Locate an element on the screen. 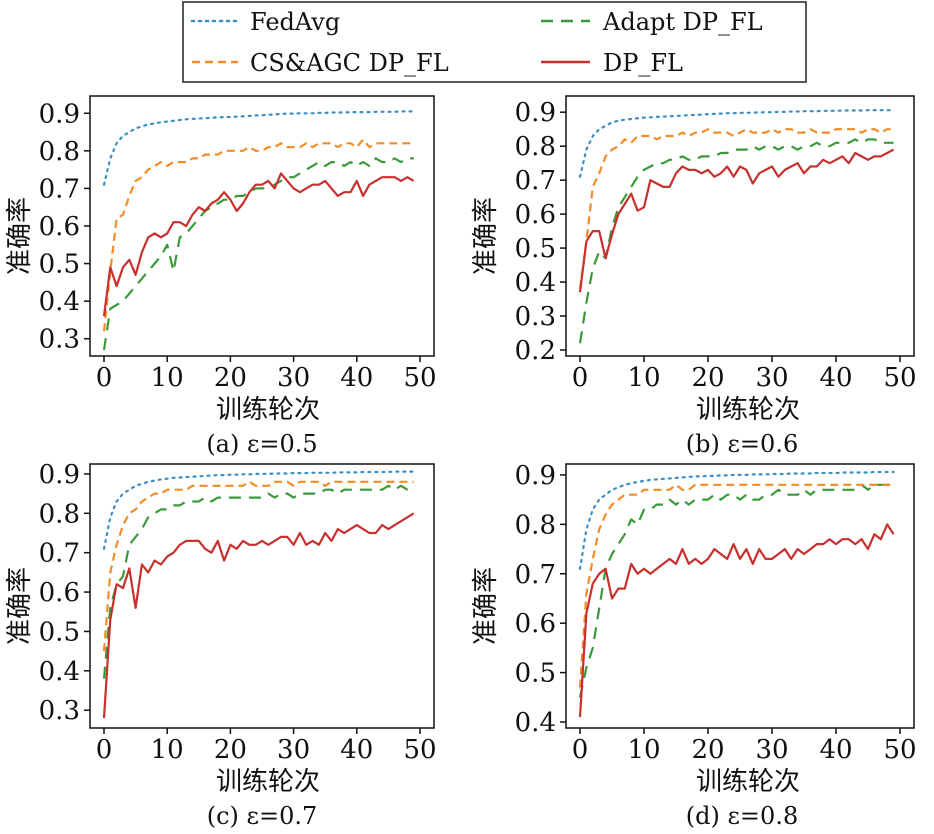  panel-d-y-tick-label: 0.5 is located at coordinates (535, 674).